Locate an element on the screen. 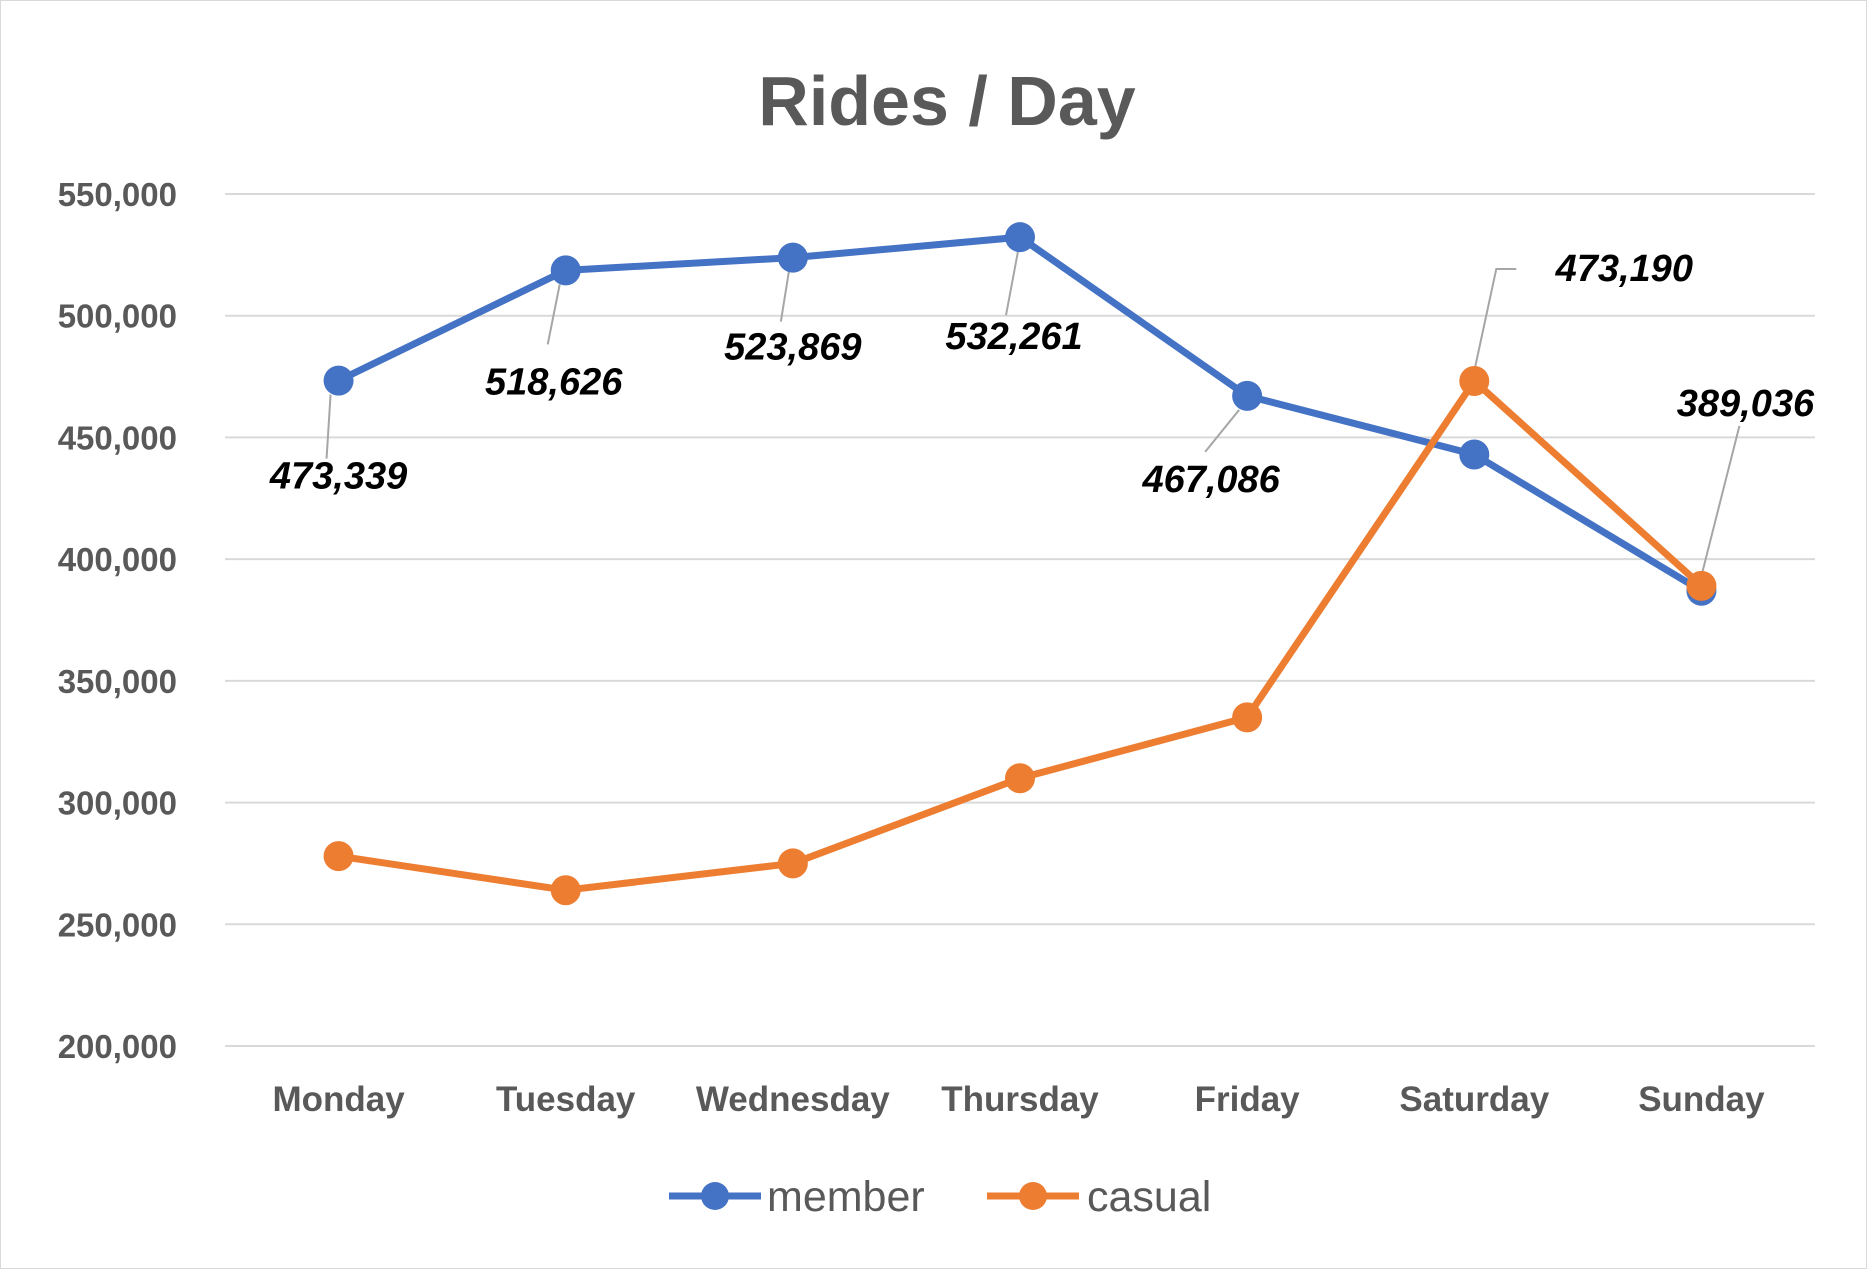 The height and width of the screenshot is (1275, 1867). y-tick-label: 200,000 is located at coordinates (117, 1046).